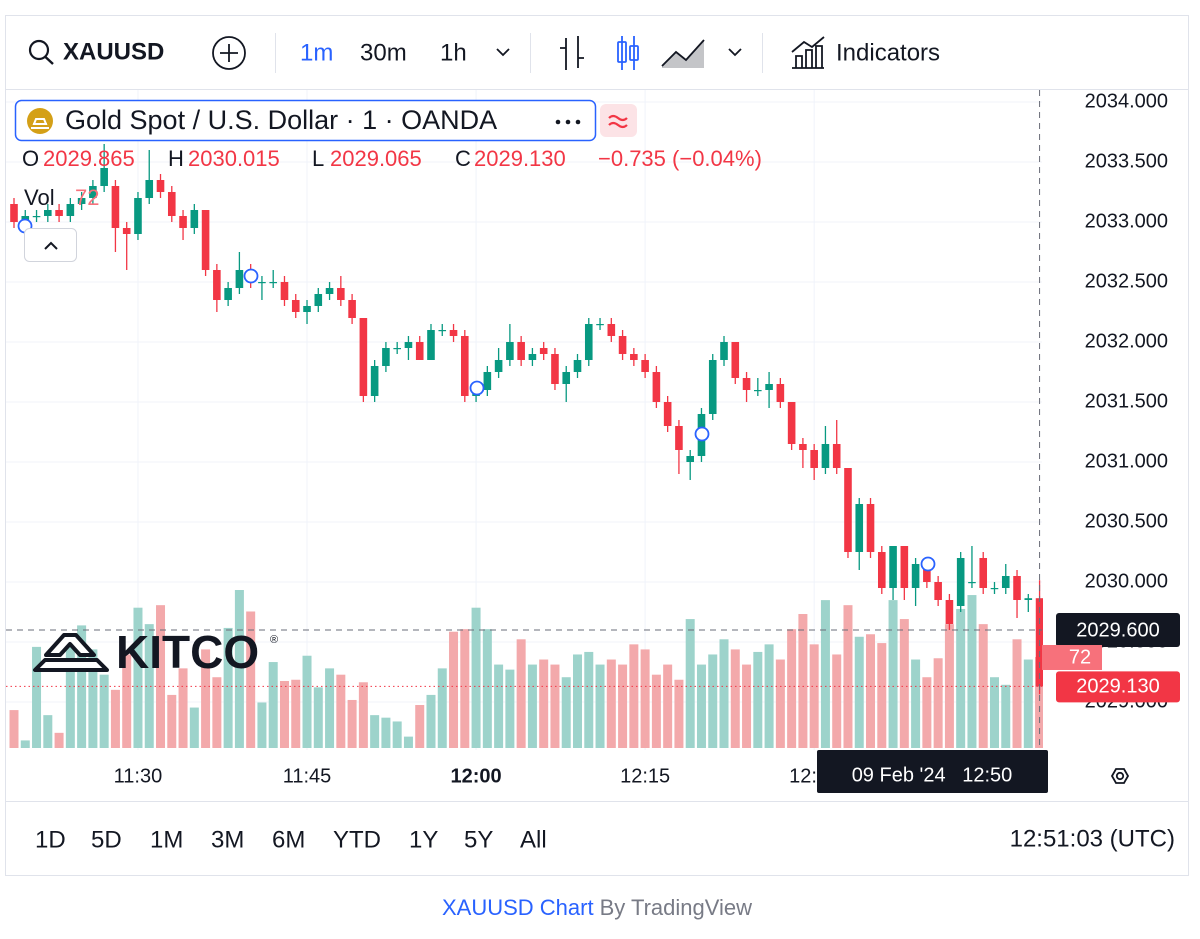  I want to click on last-price-label: 2029.130, so click(1117, 687).